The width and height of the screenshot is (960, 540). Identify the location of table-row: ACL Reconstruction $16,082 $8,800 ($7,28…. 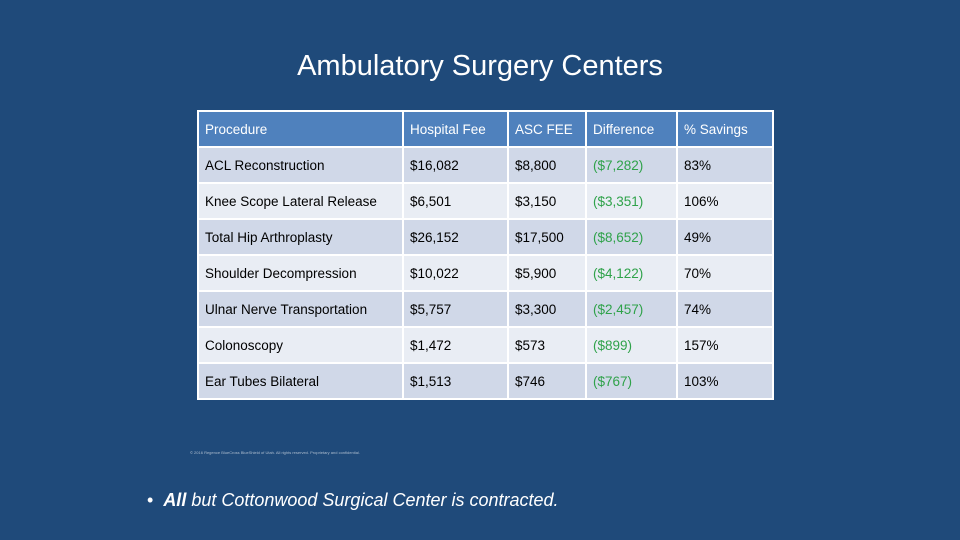
(485, 165).